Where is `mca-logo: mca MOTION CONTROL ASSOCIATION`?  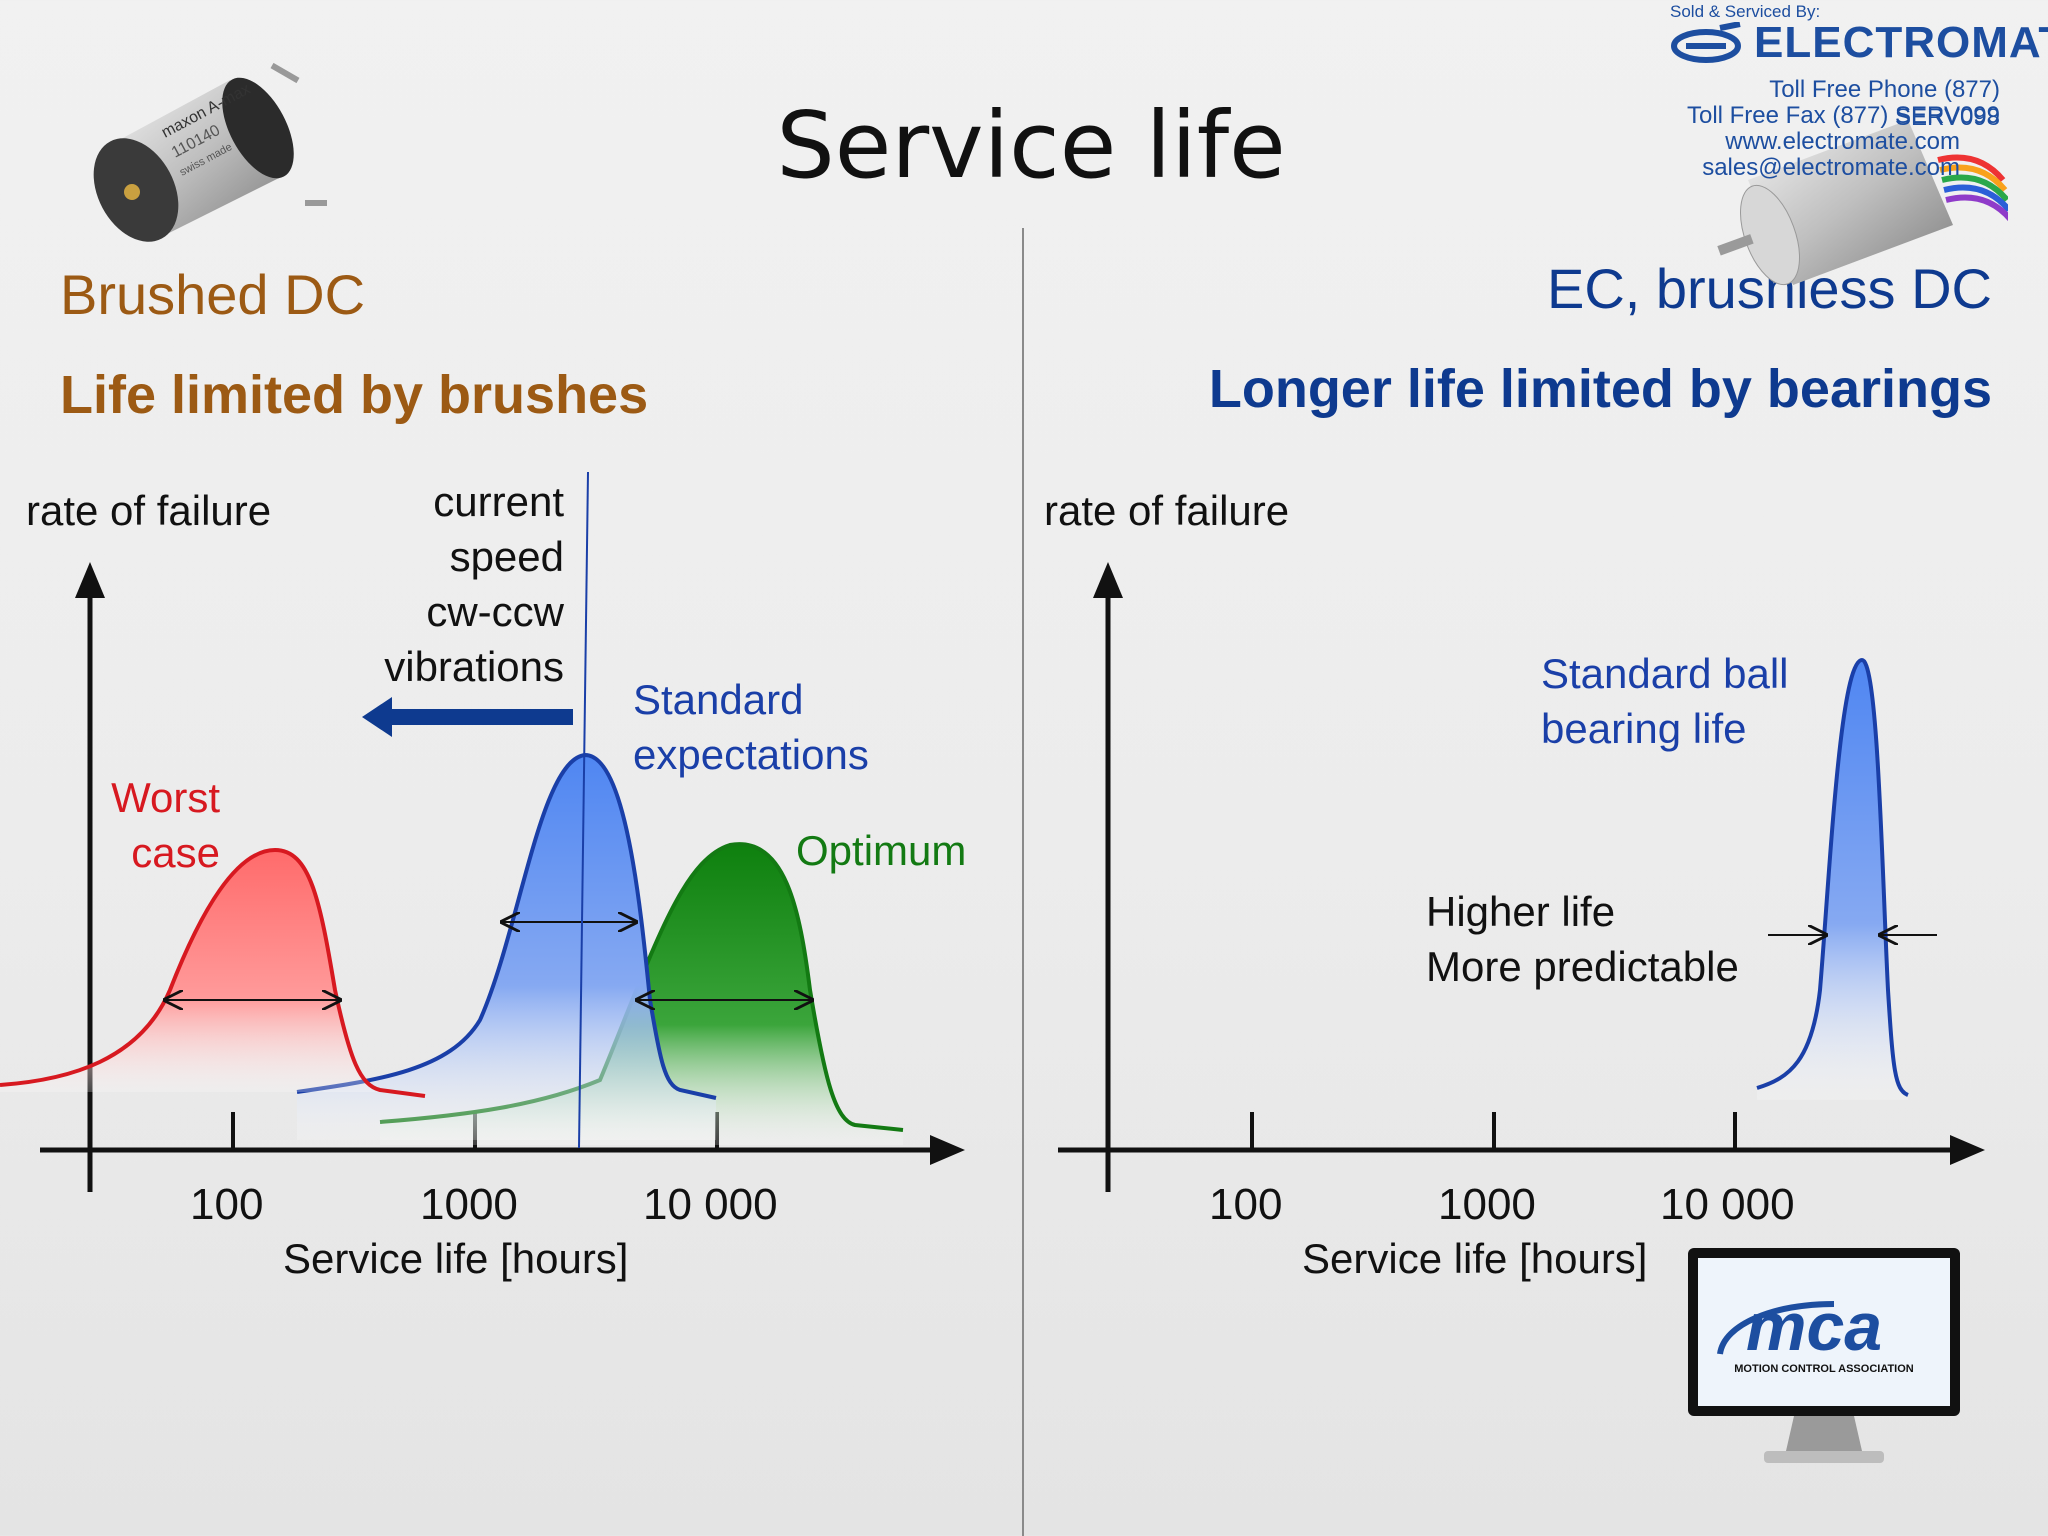
mca-logo: mca MOTION CONTROL ASSOCIATION is located at coordinates (1824, 1355).